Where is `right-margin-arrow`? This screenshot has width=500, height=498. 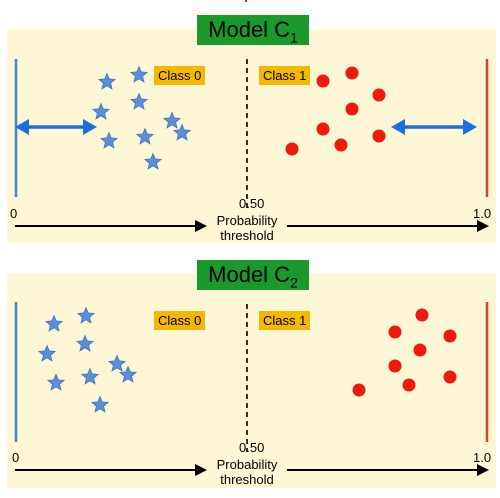 right-margin-arrow is located at coordinates (434, 127).